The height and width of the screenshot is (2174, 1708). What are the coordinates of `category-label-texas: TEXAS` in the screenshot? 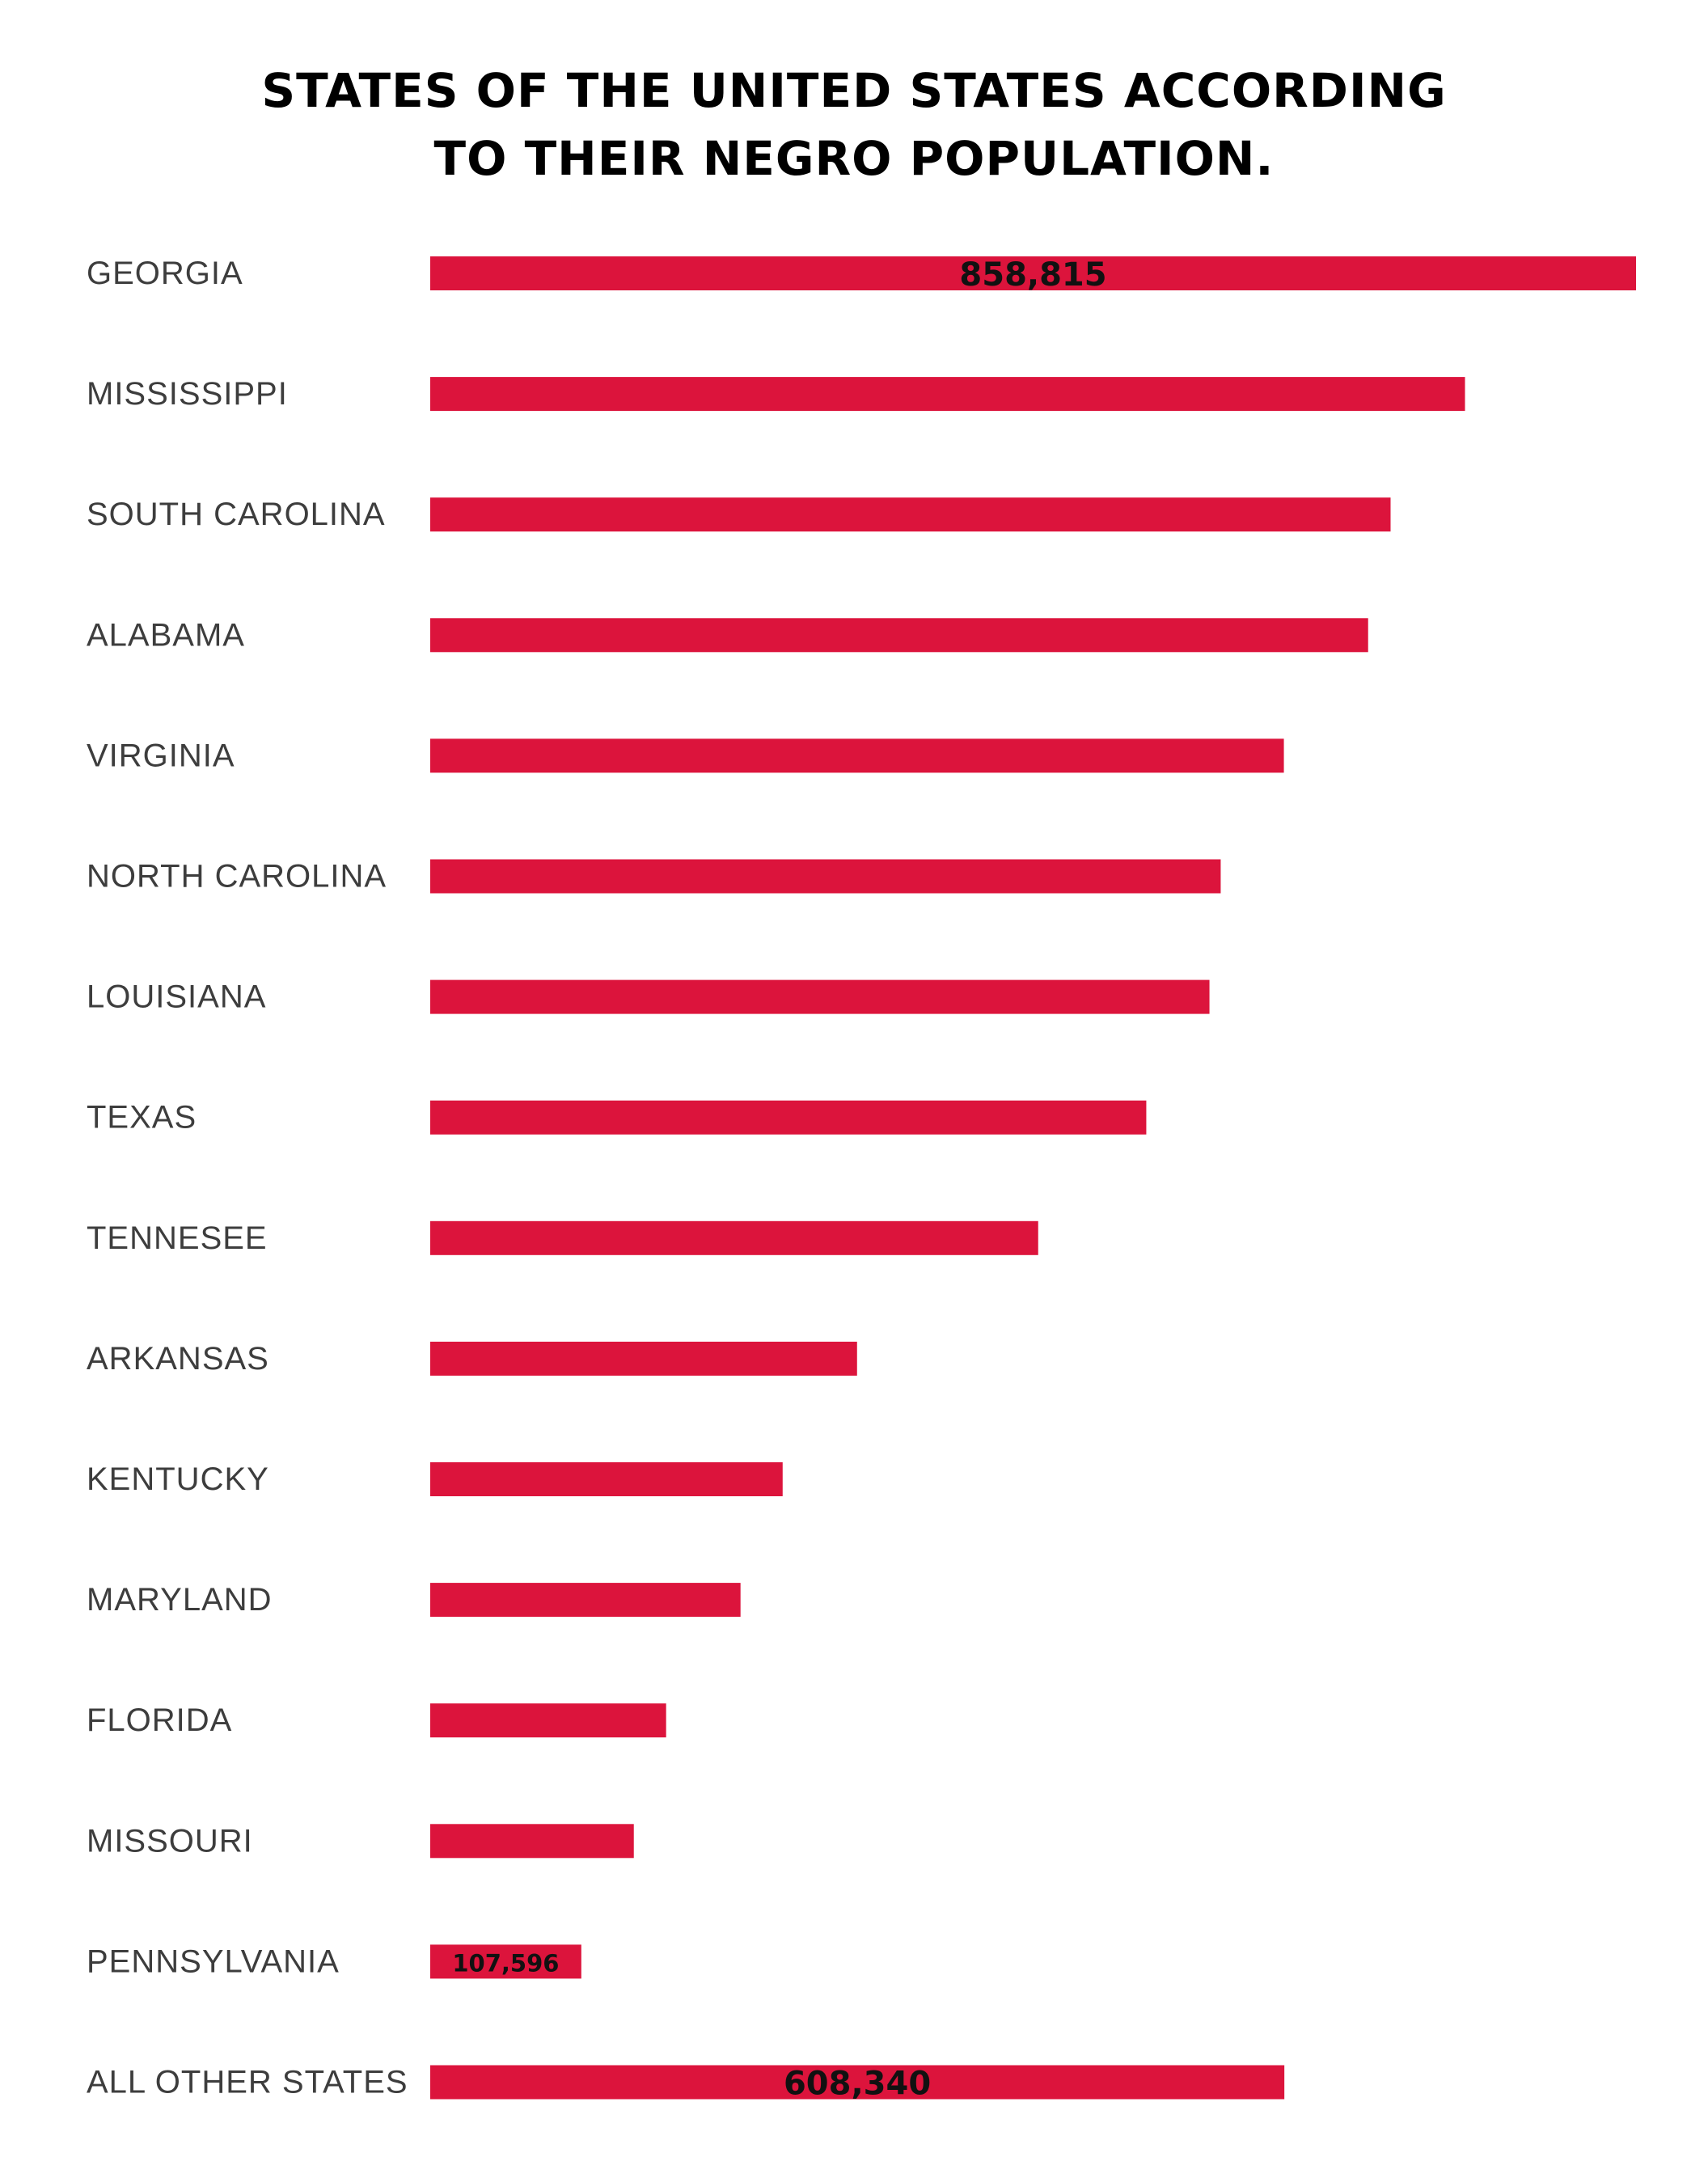 It's located at (142, 1118).